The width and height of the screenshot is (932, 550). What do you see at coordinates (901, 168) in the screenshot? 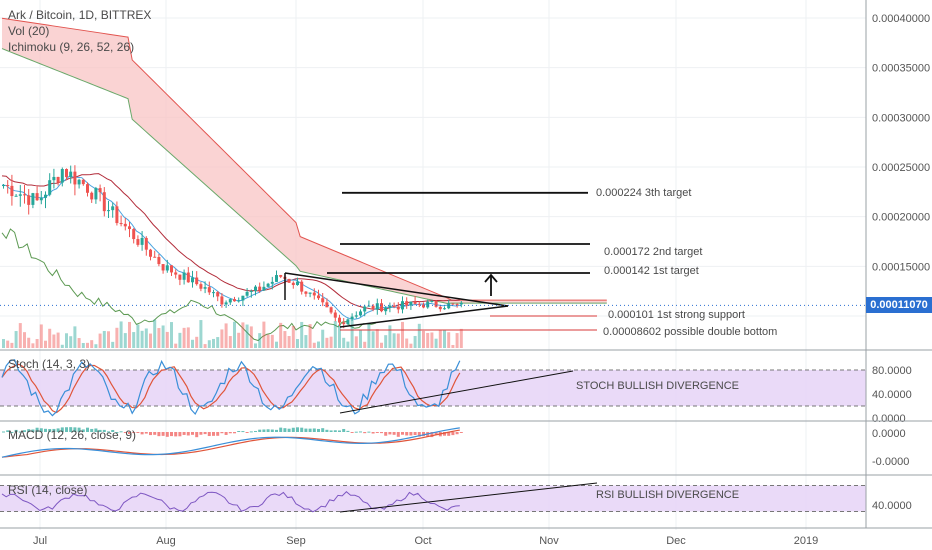
I see `y-tick-label: 0.00025000` at bounding box center [901, 168].